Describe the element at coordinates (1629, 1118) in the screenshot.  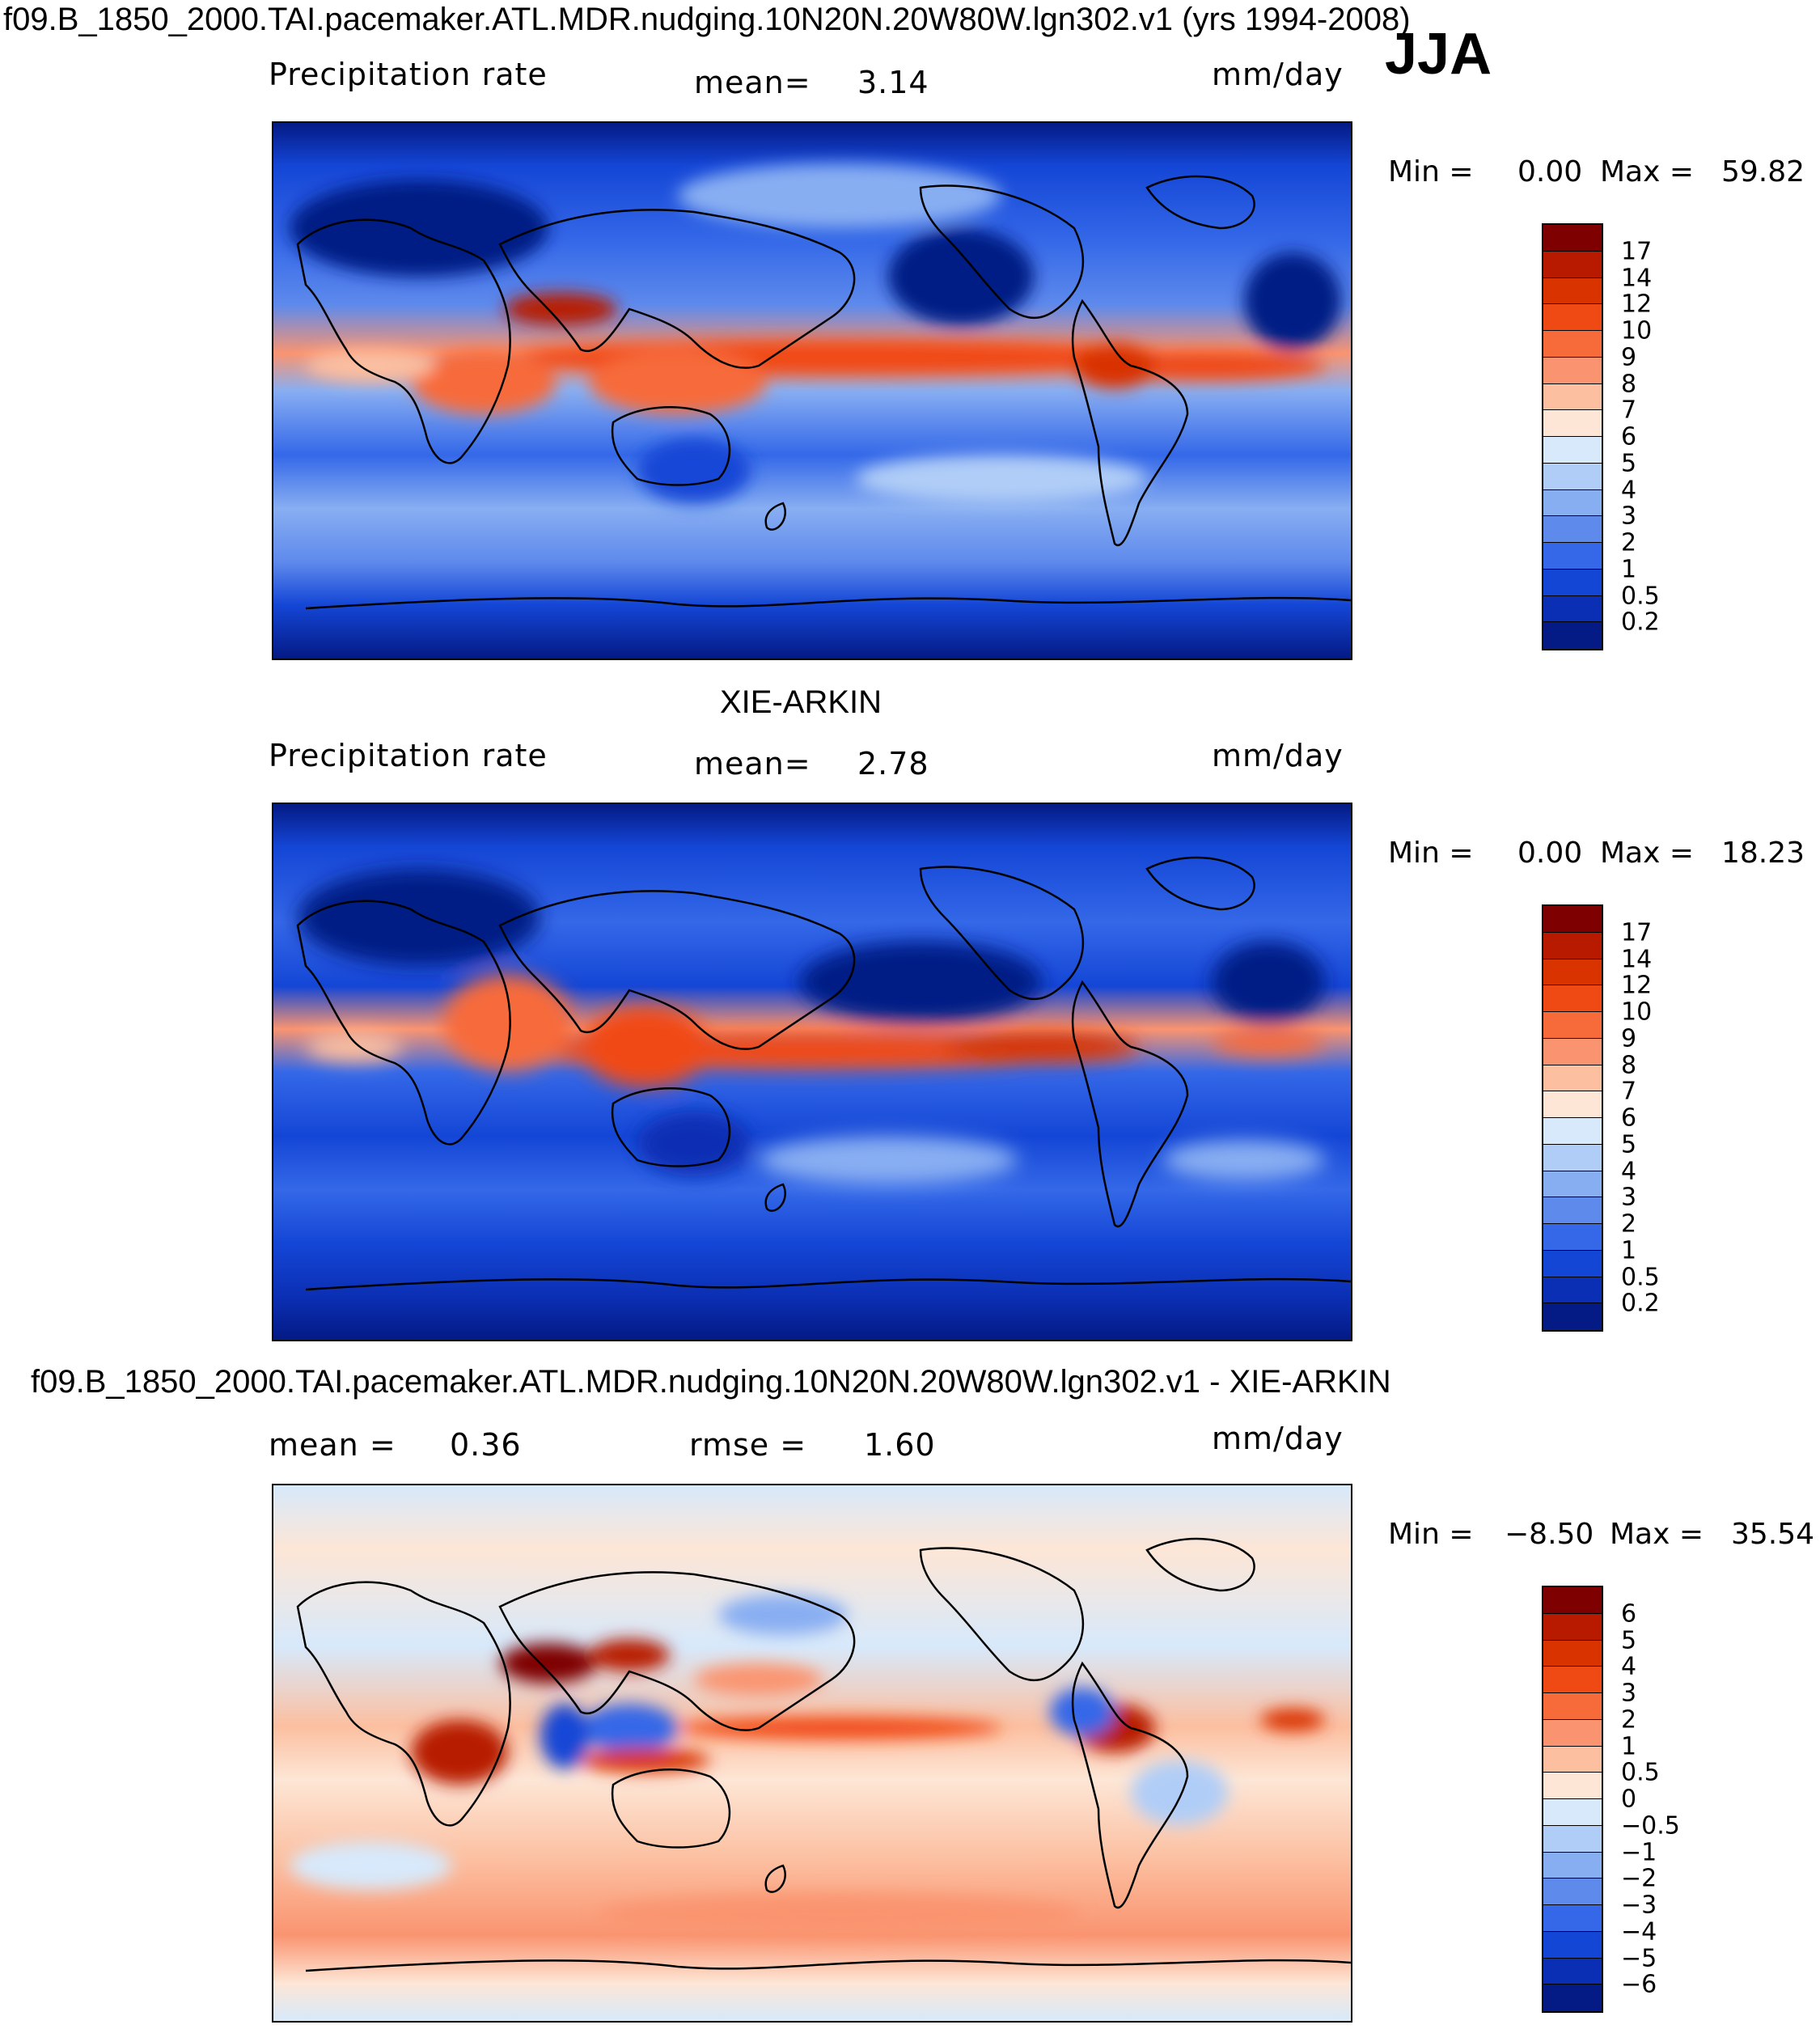
I see `colorbar-tick-label: 6` at that location.